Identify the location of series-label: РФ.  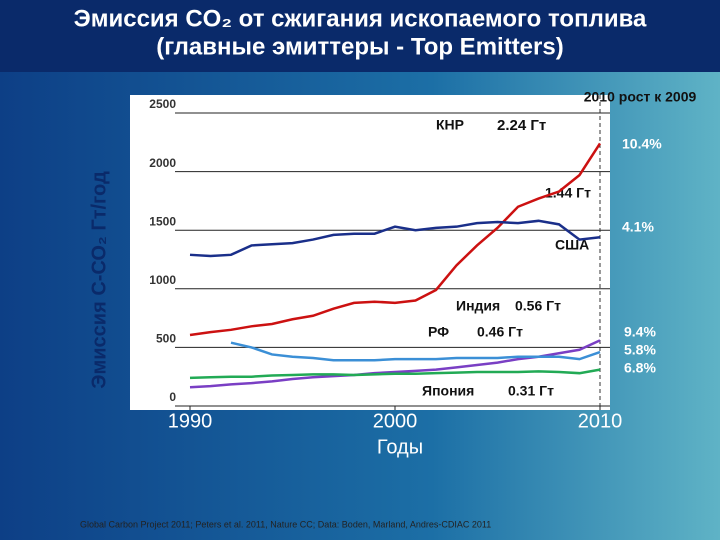
(438, 332).